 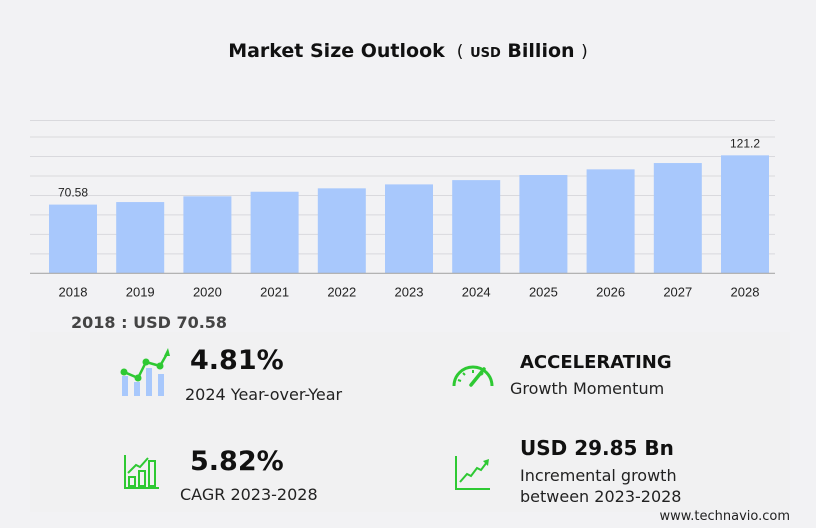 What do you see at coordinates (341, 291) in the screenshot?
I see `x-tick-label: 2022` at bounding box center [341, 291].